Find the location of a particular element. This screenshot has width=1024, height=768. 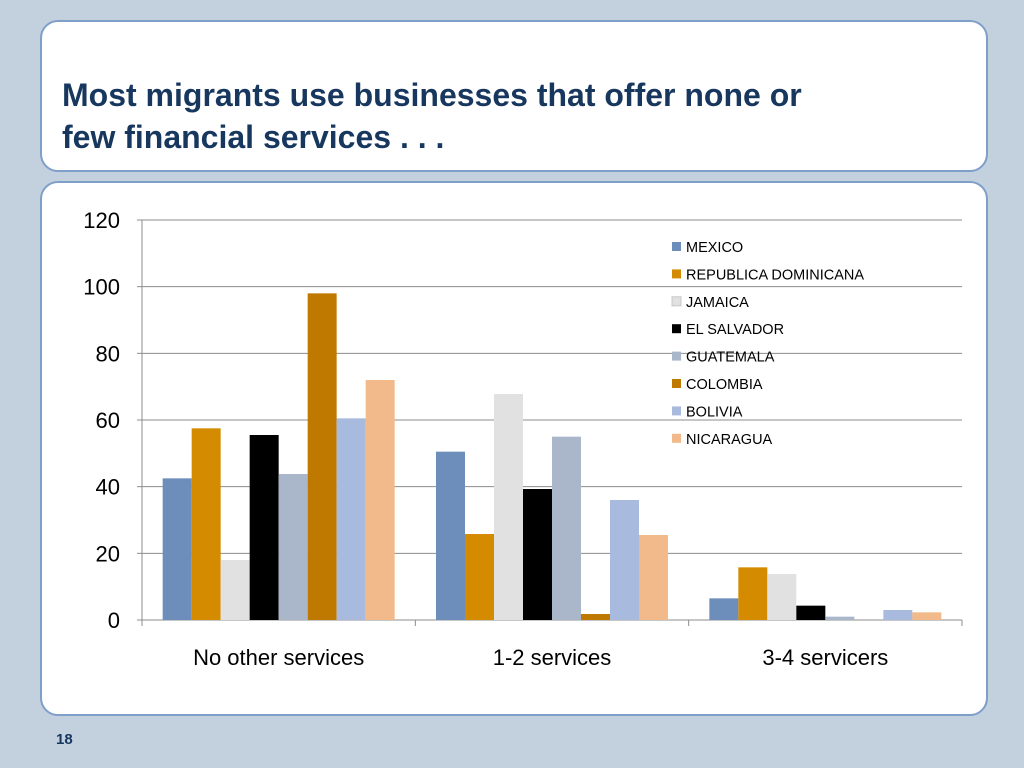

page-number: 18 is located at coordinates (64, 739).